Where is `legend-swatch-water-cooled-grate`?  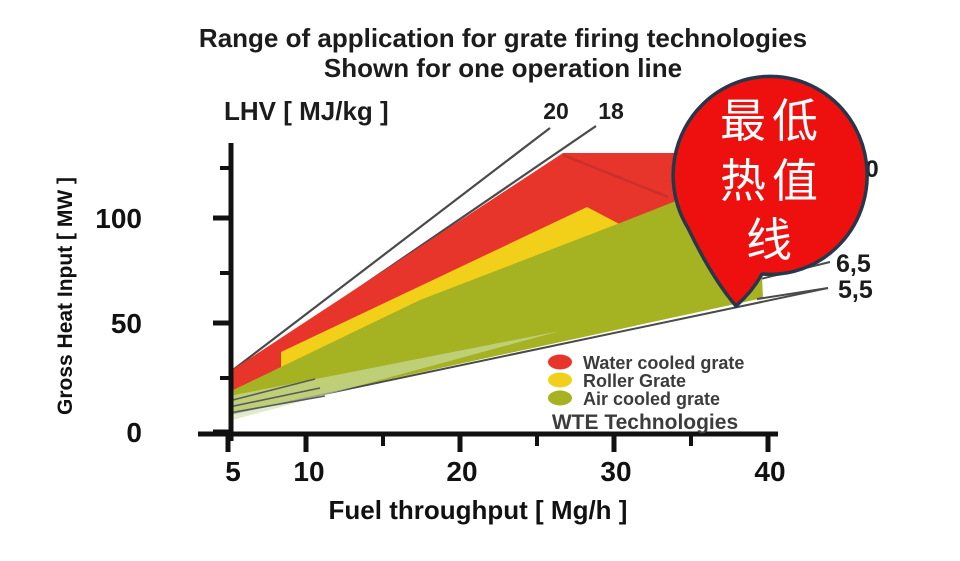 legend-swatch-water-cooled-grate is located at coordinates (560, 362).